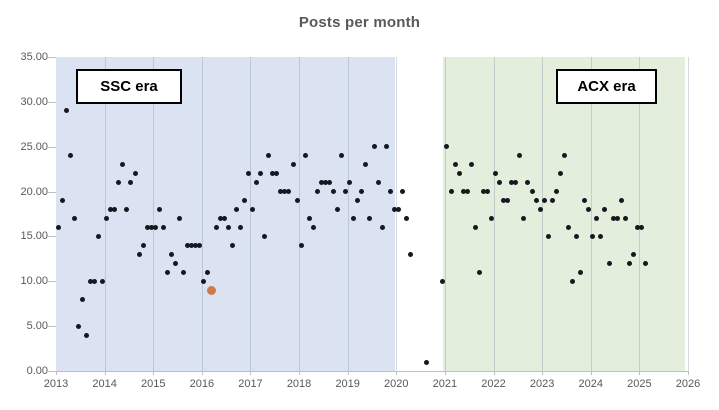 The image size is (719, 410). I want to click on x-tick-label: 2024, so click(590, 384).